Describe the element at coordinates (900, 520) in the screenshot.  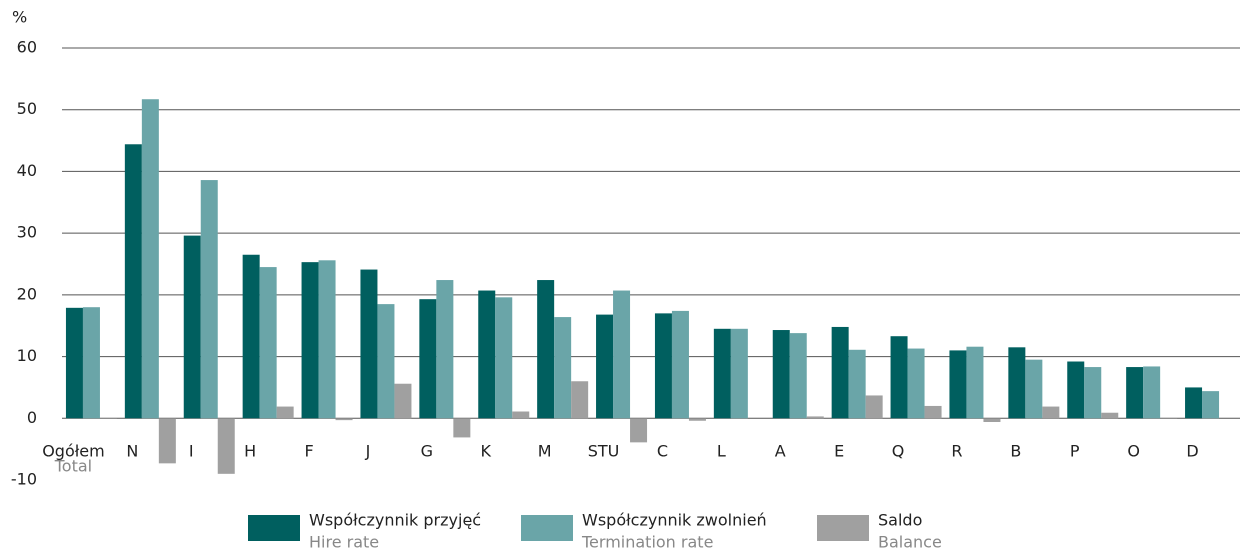
I see `legend-label: Saldo` at that location.